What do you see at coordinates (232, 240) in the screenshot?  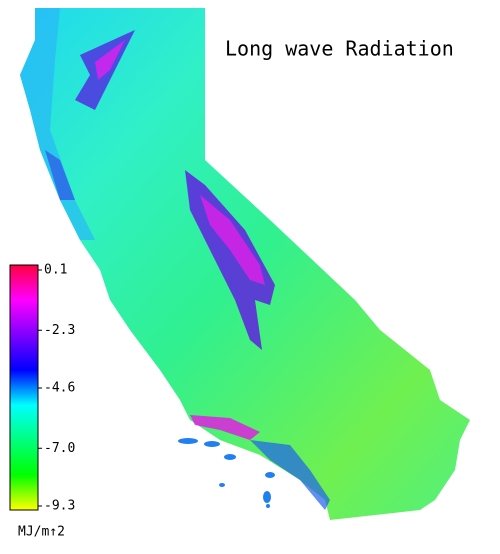 I see `sierra-peak` at bounding box center [232, 240].